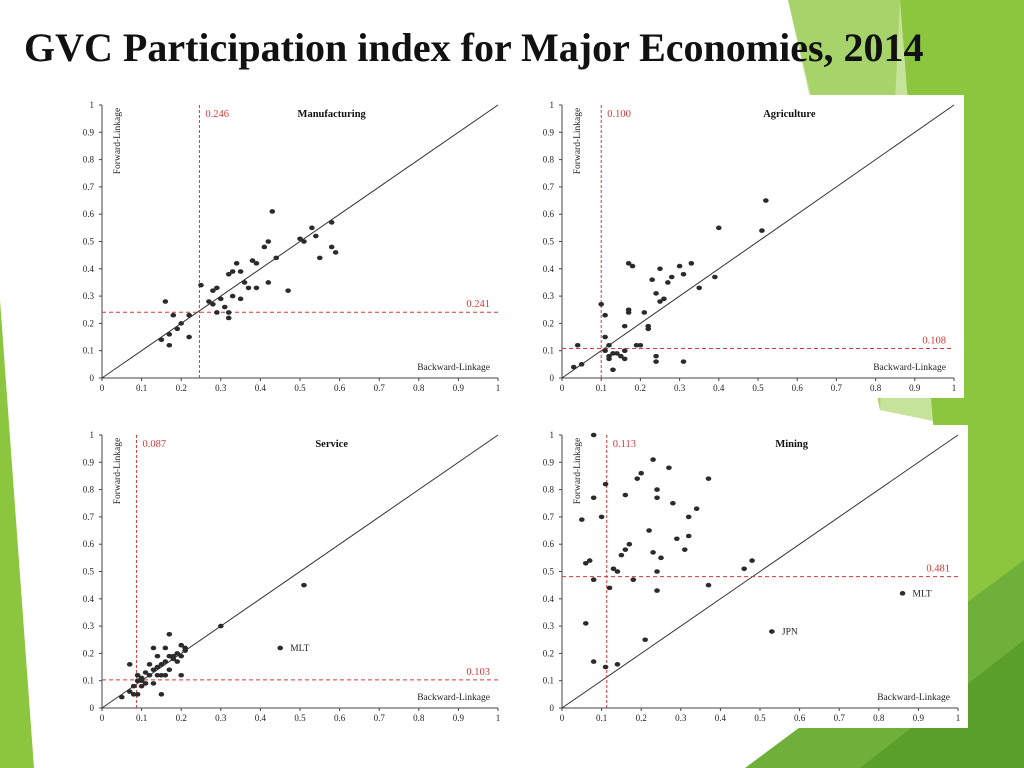  What do you see at coordinates (549, 626) in the screenshot?
I see `y-tick-label: 0.3` at bounding box center [549, 626].